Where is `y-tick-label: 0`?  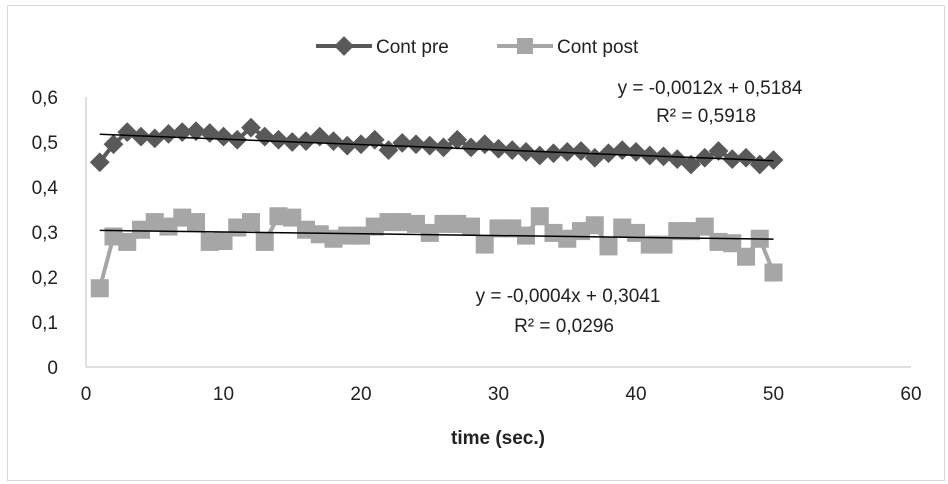
y-tick-label: 0 is located at coordinates (52, 368).